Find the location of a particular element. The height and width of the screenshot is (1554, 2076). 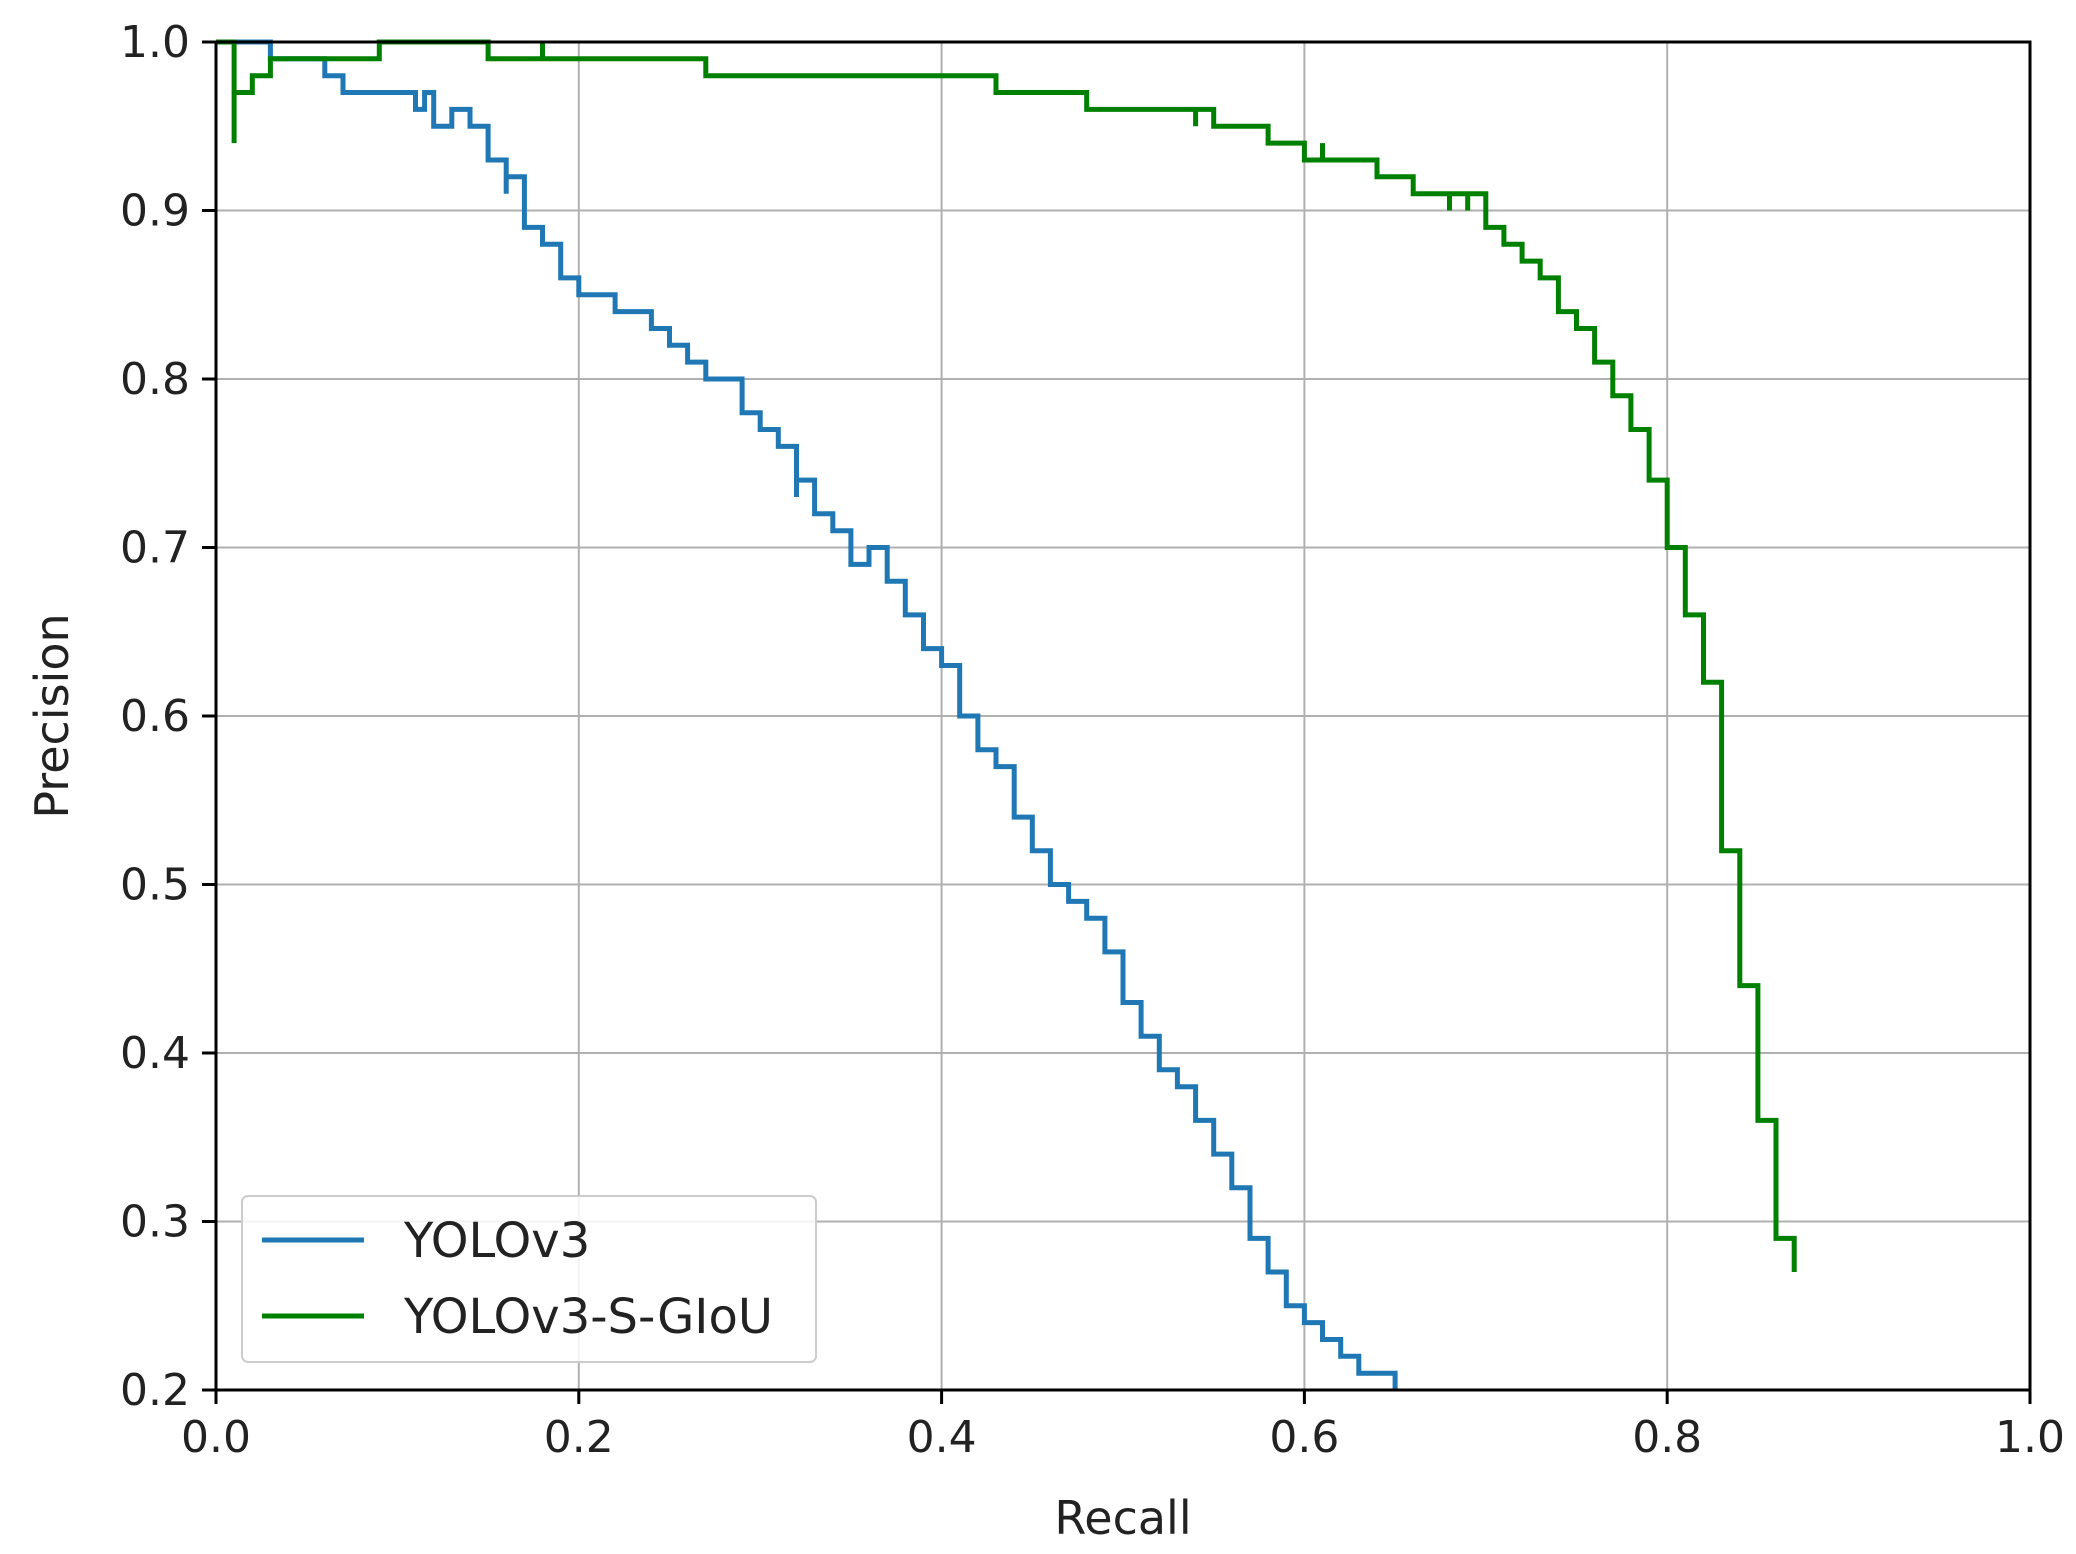

x-tick-label: 0.6 is located at coordinates (1304, 1437).